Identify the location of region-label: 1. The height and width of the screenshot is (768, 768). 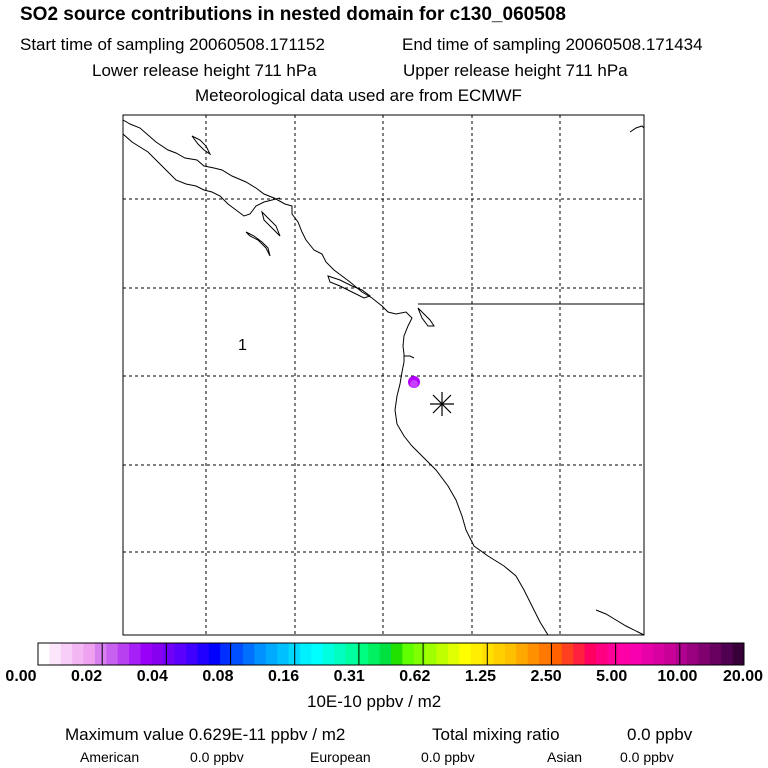
(242, 345).